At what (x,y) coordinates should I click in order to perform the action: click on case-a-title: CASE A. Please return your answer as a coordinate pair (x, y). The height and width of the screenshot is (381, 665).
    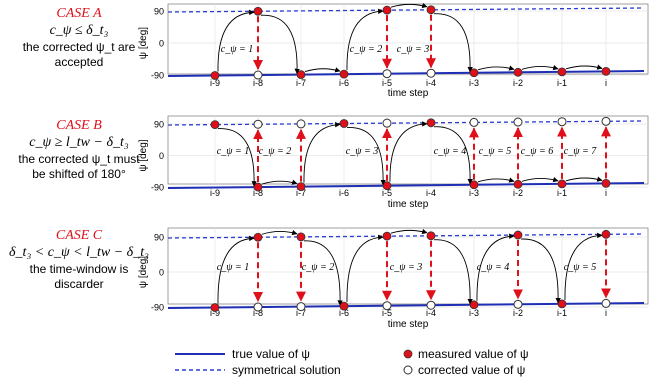
    Looking at the image, I should click on (79, 13).